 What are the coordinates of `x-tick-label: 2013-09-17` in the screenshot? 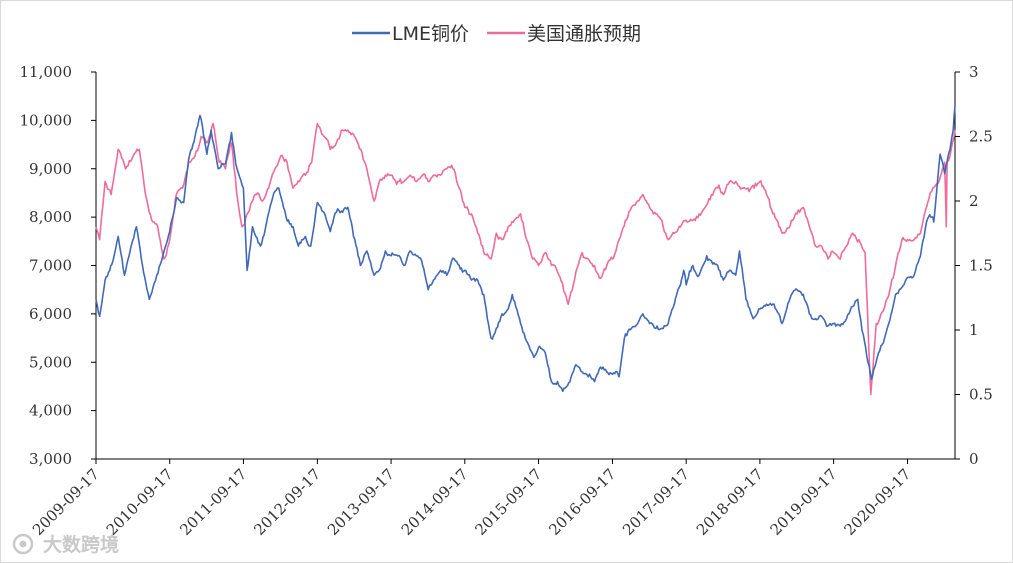 It's located at (361, 502).